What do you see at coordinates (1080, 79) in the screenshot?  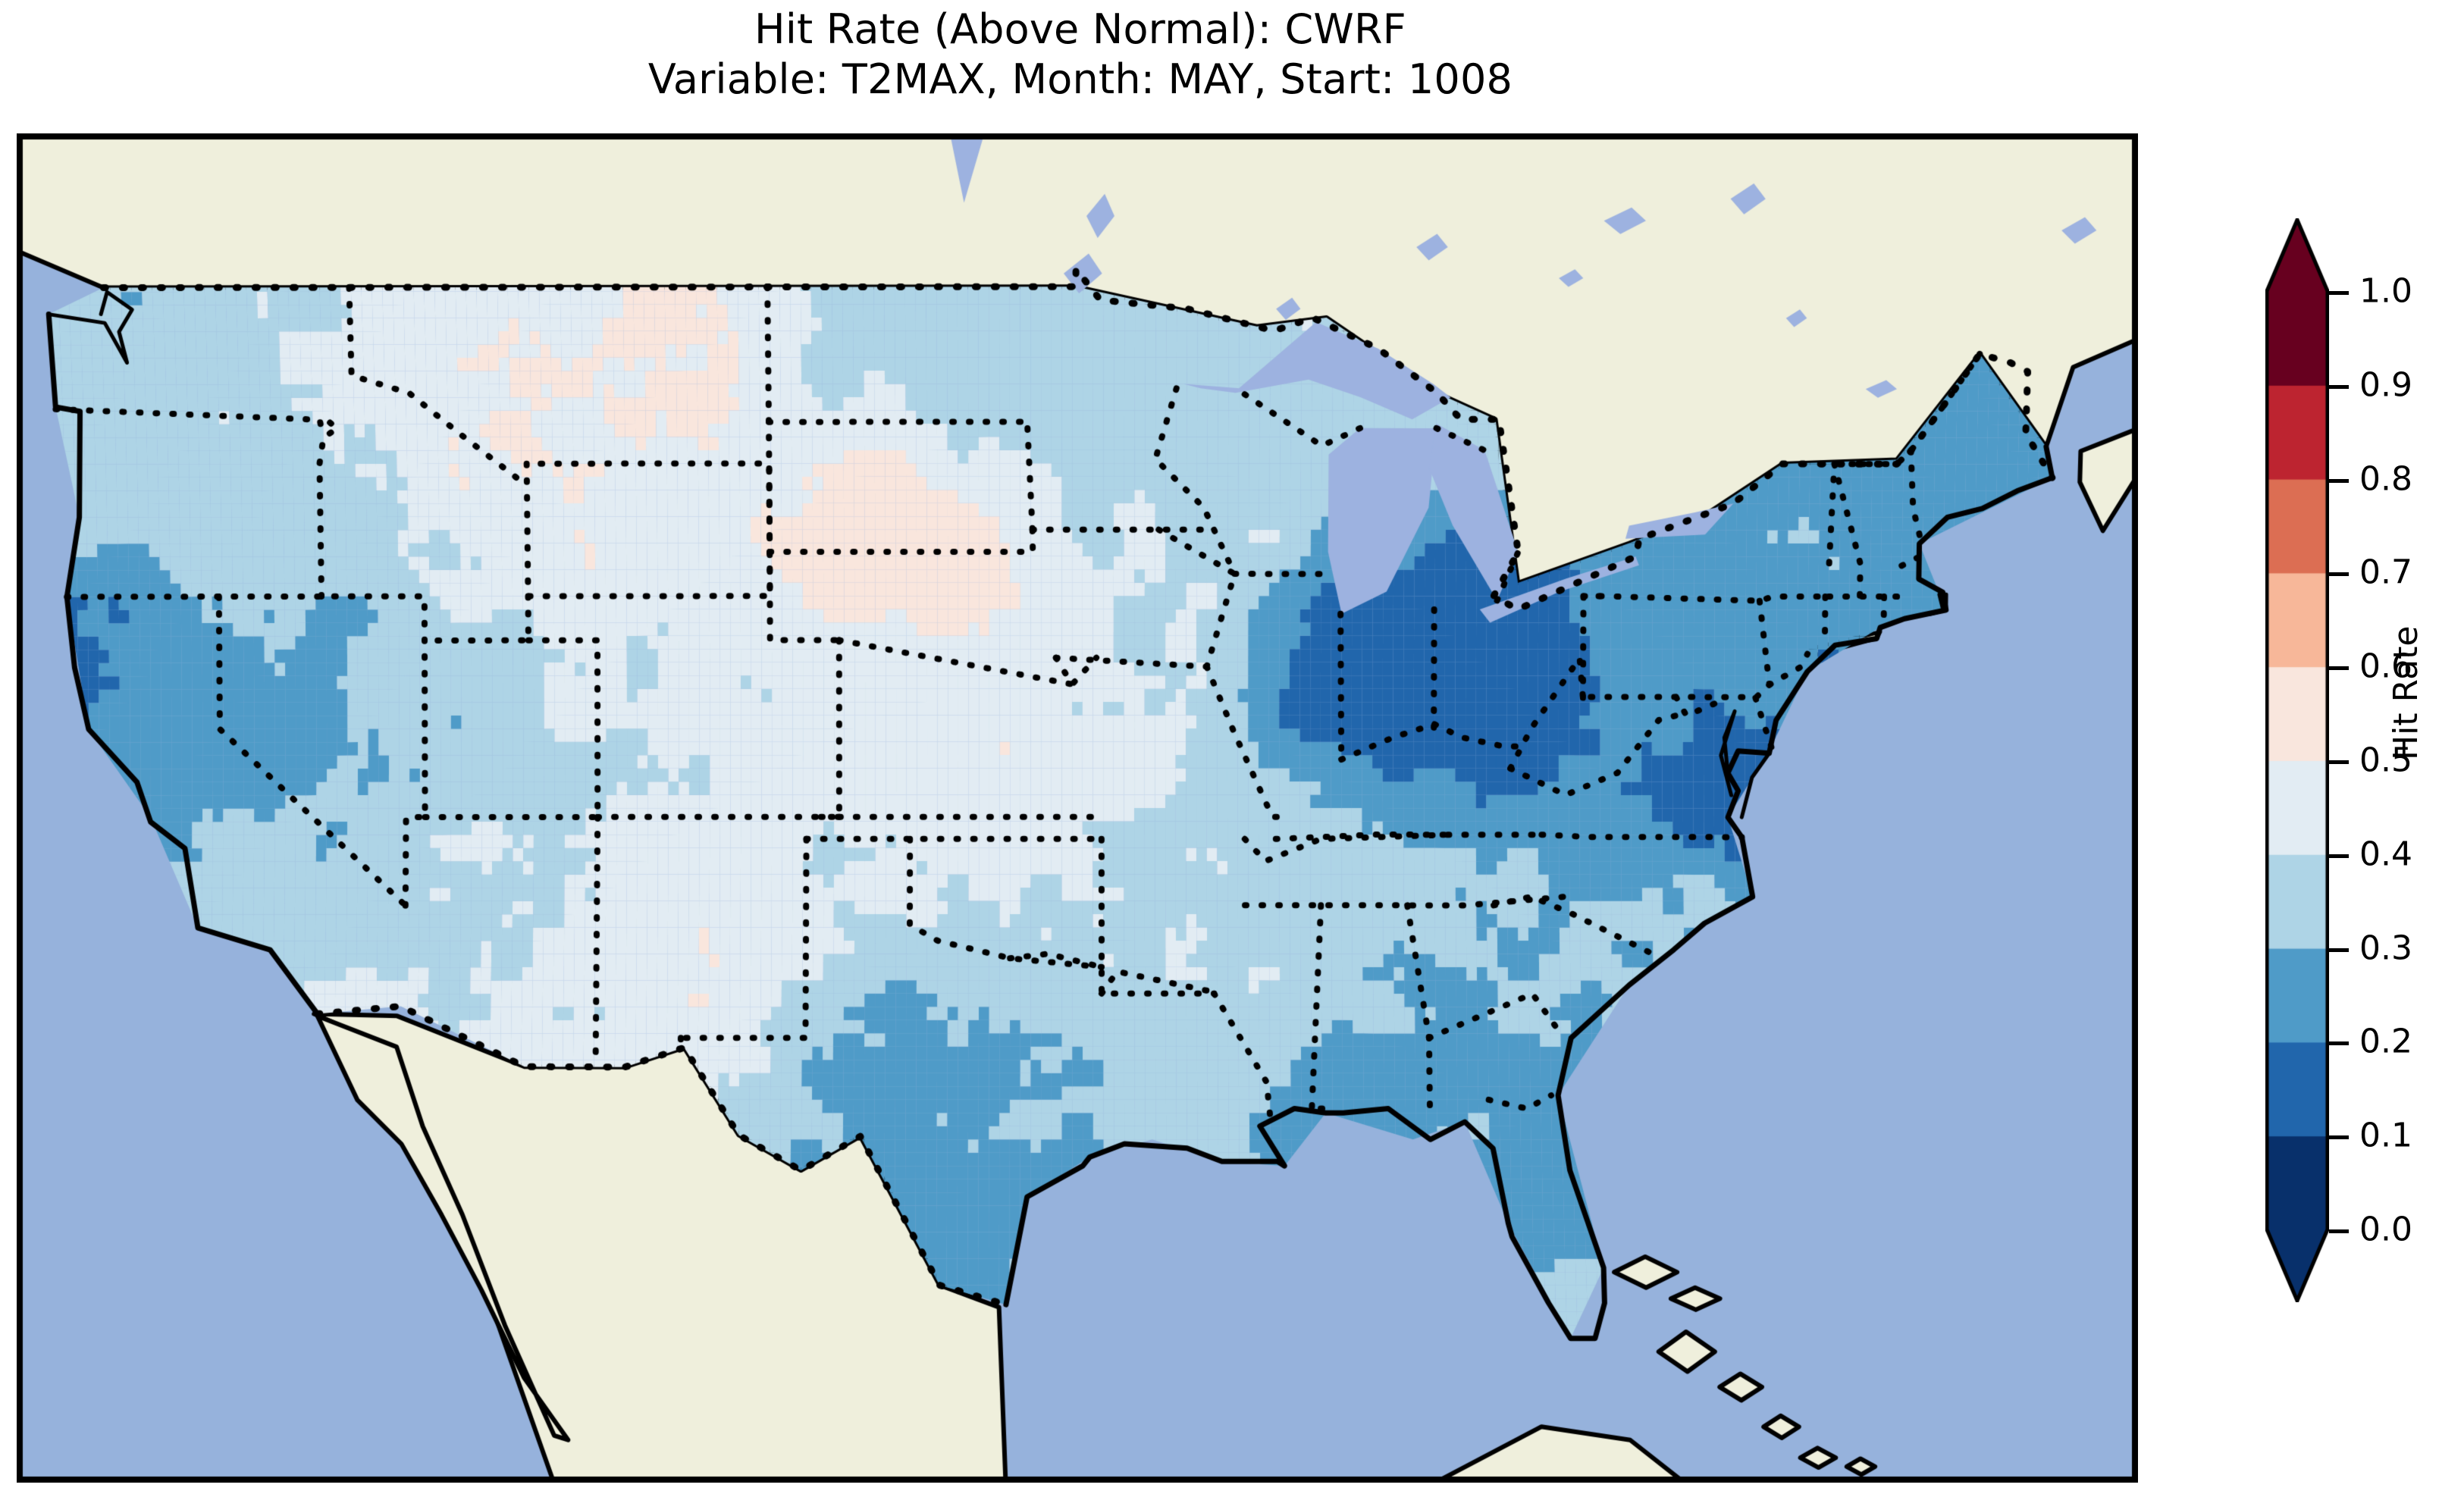 I see `title-line-2: Variable: T2MAX, Month: MAY, Start: 1008` at bounding box center [1080, 79].